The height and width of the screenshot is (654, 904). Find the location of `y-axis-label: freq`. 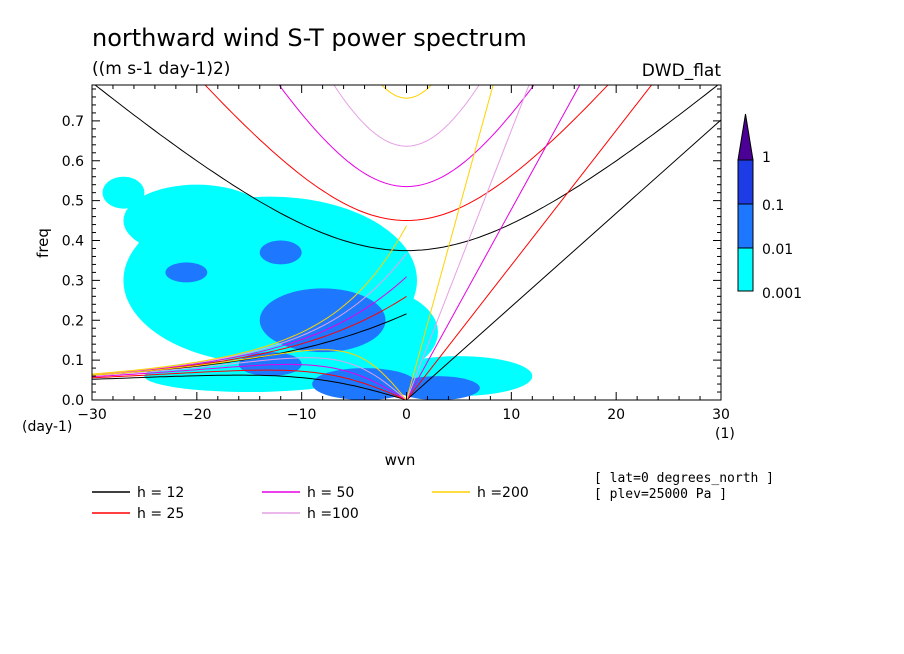

y-axis-label: freq is located at coordinates (43, 243).